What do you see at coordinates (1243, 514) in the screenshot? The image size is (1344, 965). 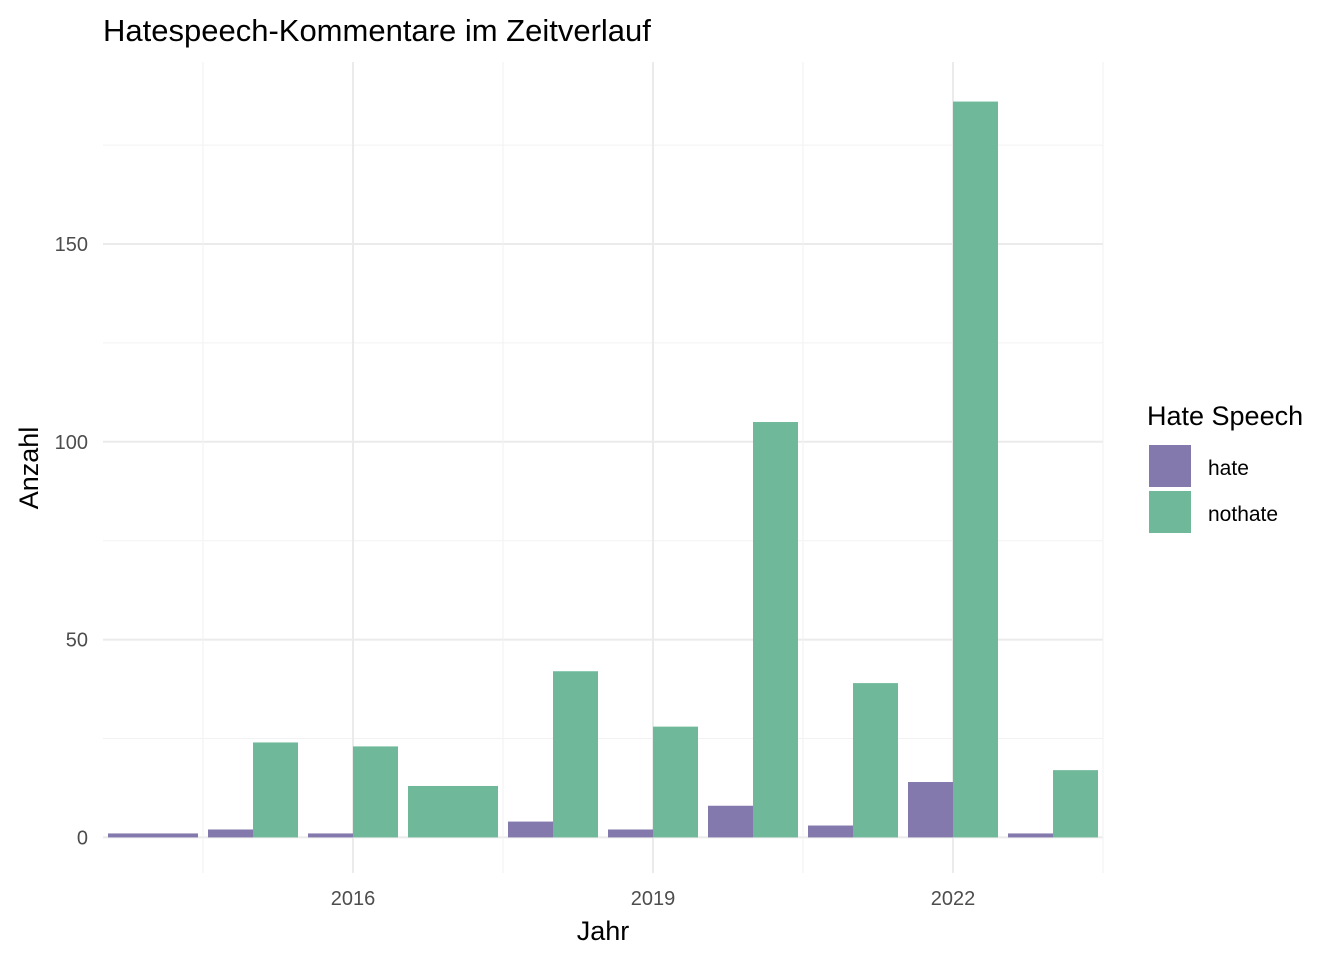 I see `legend-label-nothate: nothate` at bounding box center [1243, 514].